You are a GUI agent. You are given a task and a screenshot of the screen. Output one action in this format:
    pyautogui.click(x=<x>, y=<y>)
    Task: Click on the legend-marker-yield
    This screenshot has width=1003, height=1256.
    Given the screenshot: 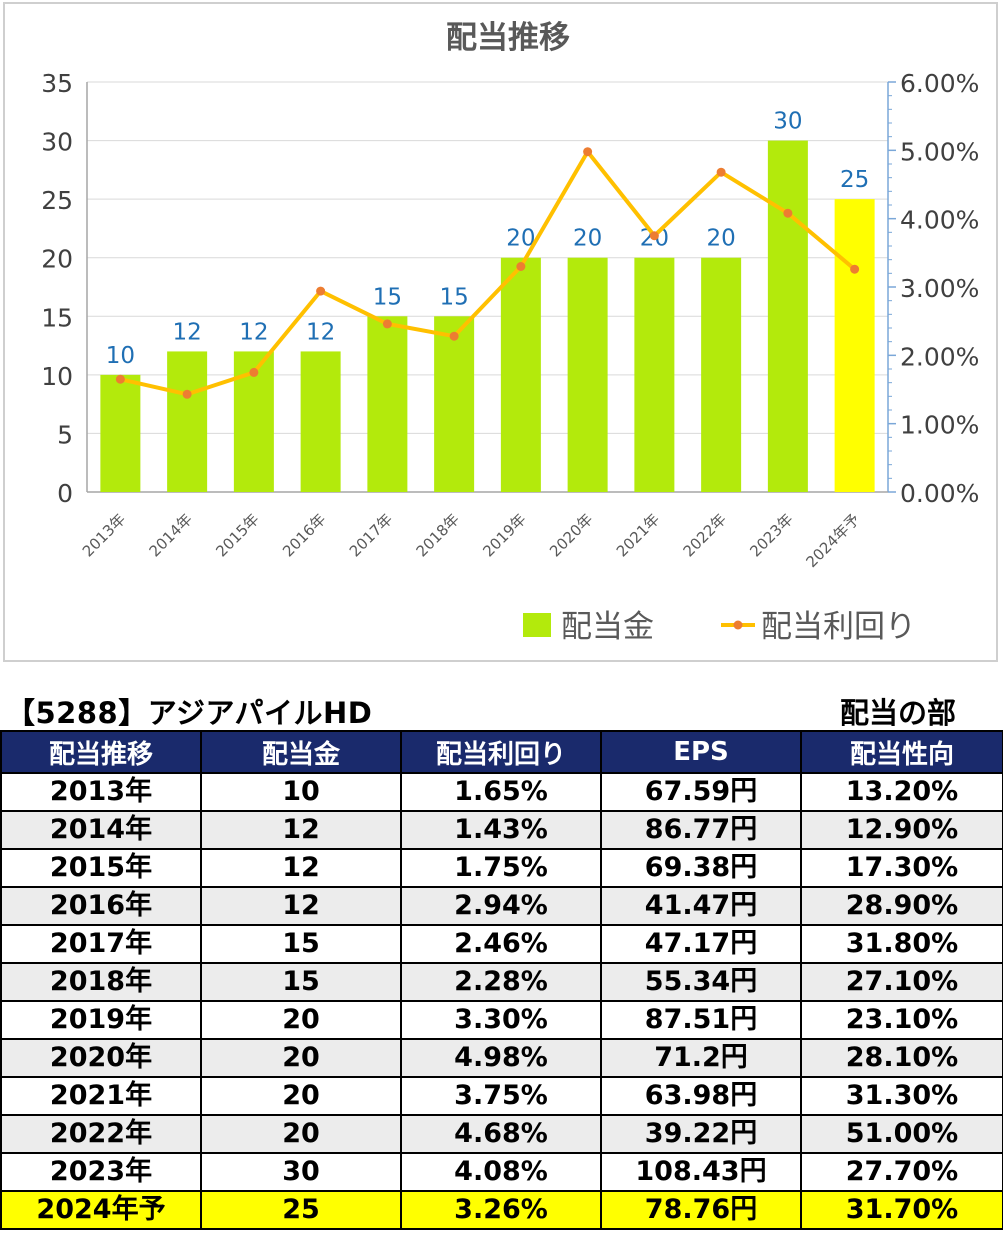 What is the action you would take?
    pyautogui.click(x=738, y=625)
    